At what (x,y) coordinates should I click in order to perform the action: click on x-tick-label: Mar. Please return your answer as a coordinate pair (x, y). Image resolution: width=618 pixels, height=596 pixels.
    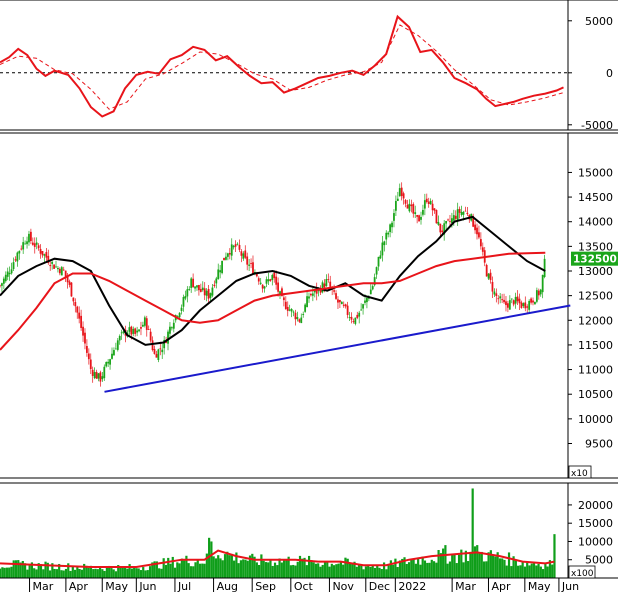
    Looking at the image, I should click on (465, 586).